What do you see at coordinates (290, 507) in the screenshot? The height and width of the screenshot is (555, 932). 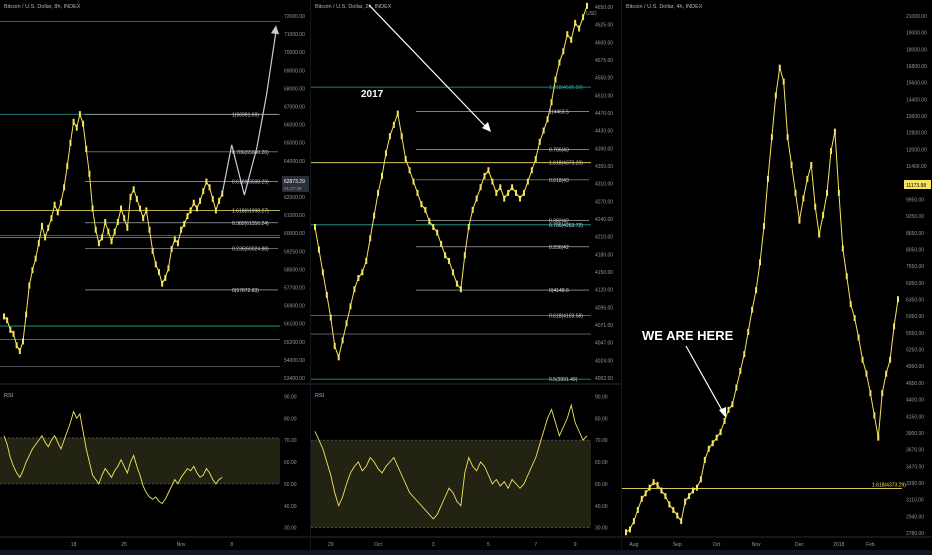 I see `rsi-tick-label: 40.00` at bounding box center [290, 507].